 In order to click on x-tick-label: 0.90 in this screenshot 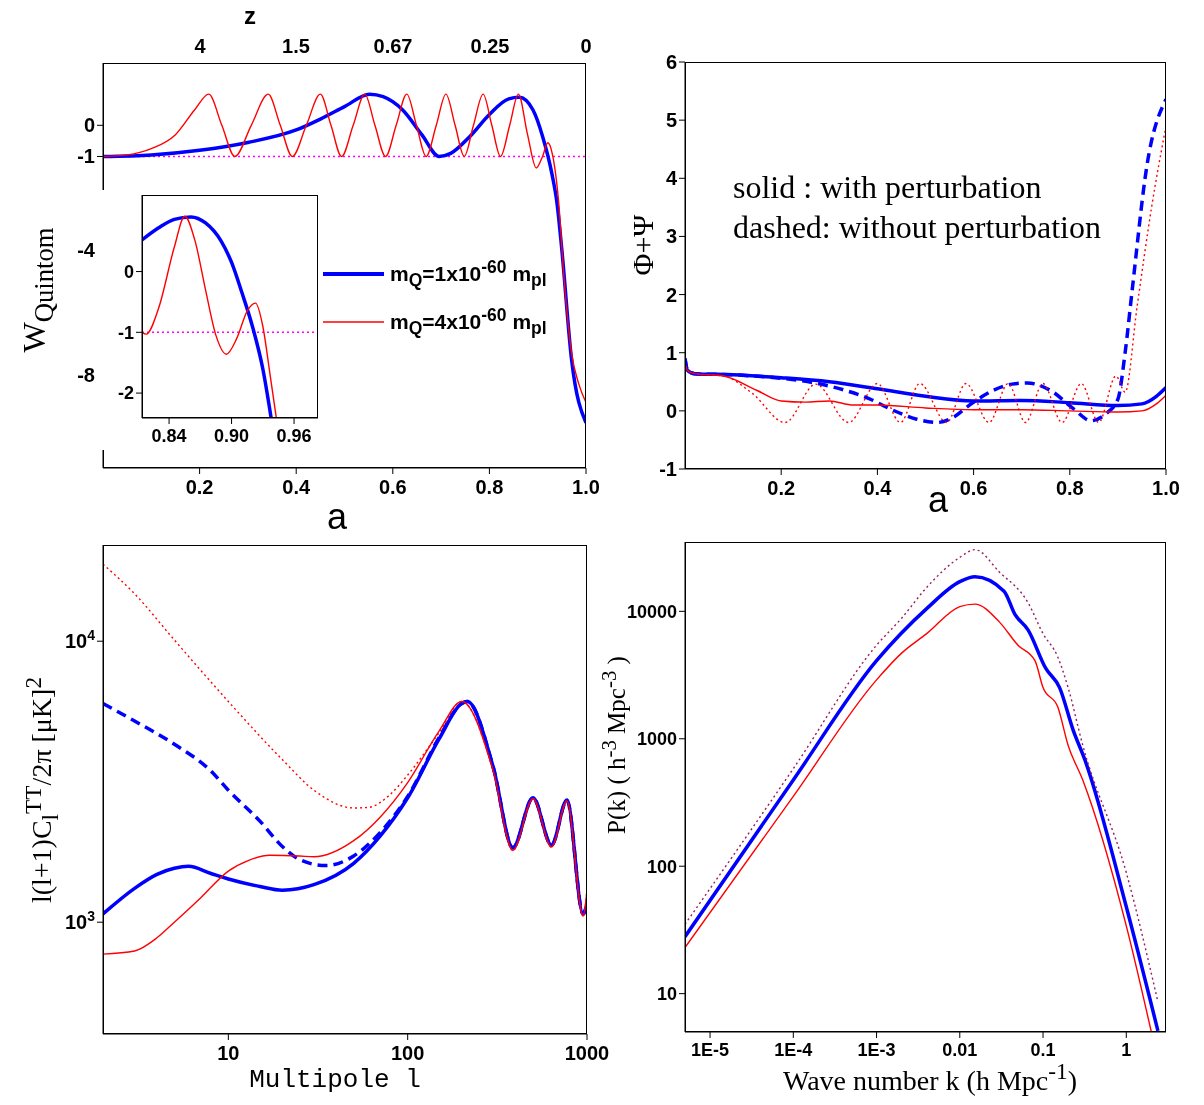, I will do `click(232, 436)`.